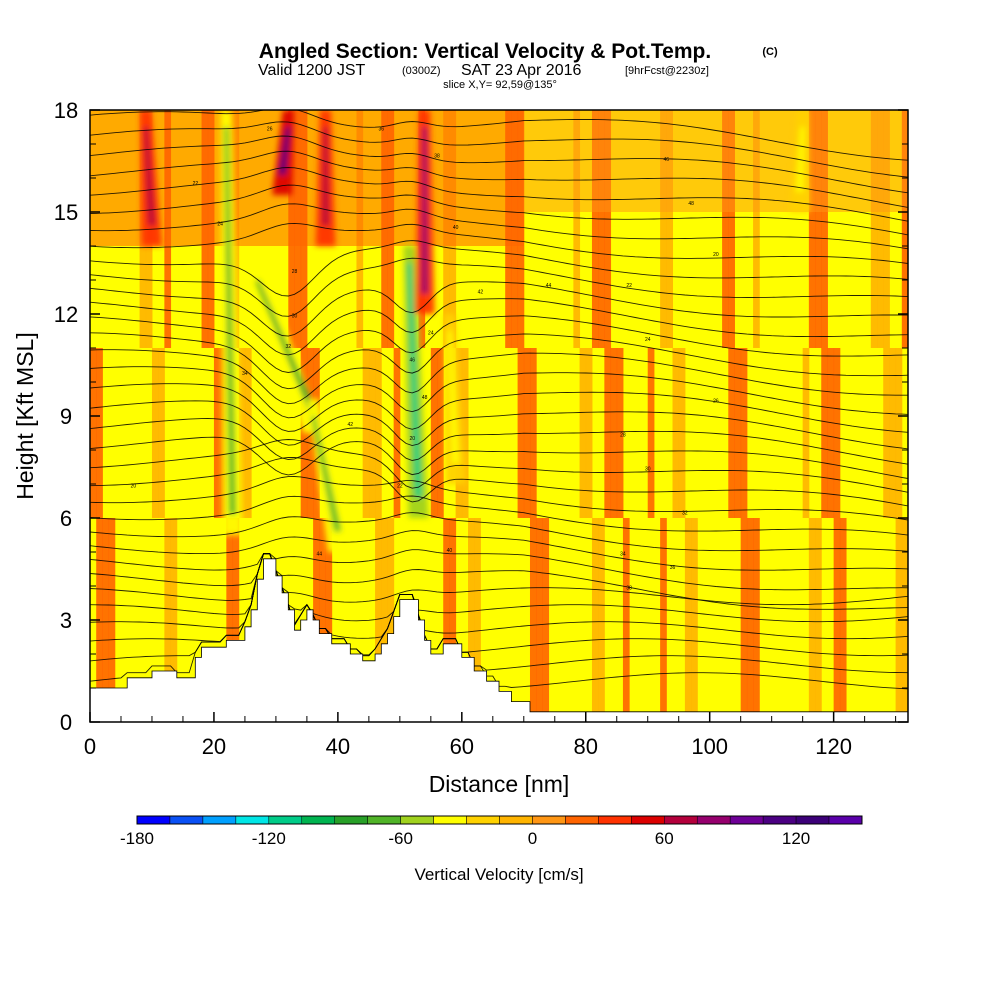  Describe the element at coordinates (491, 831) in the screenshot. I see `colorbar: -180 -120 -60 0 60 120` at that location.